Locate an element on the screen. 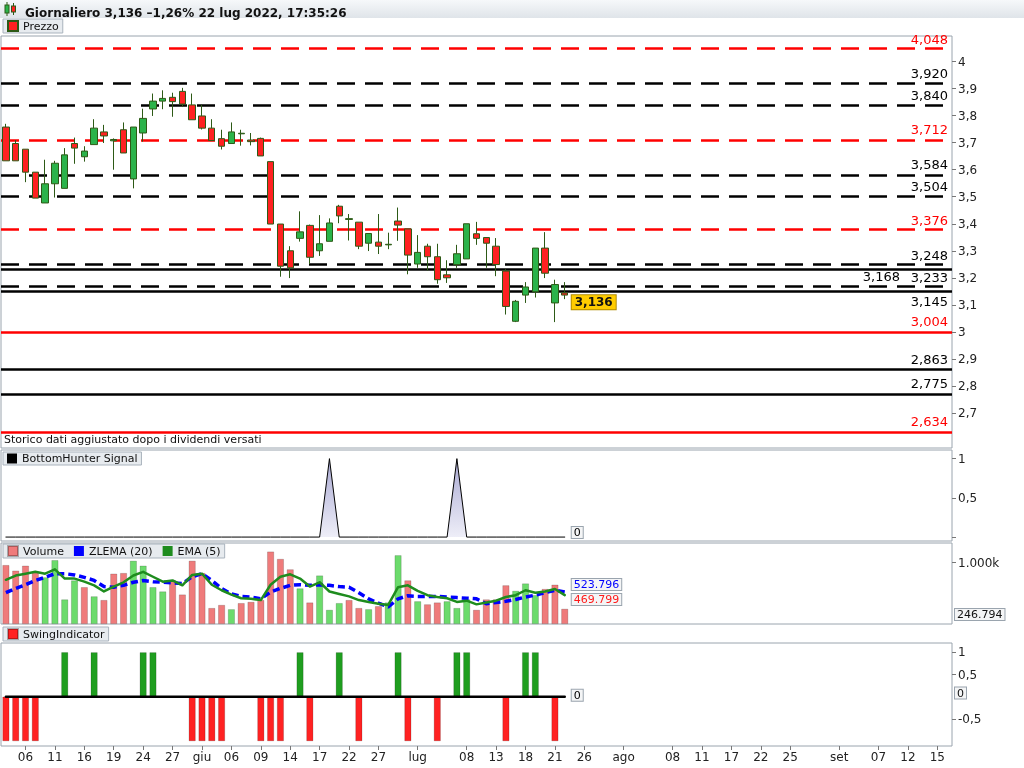 The height and width of the screenshot is (768, 1024). ref-line-label: 3,840 is located at coordinates (929, 95).